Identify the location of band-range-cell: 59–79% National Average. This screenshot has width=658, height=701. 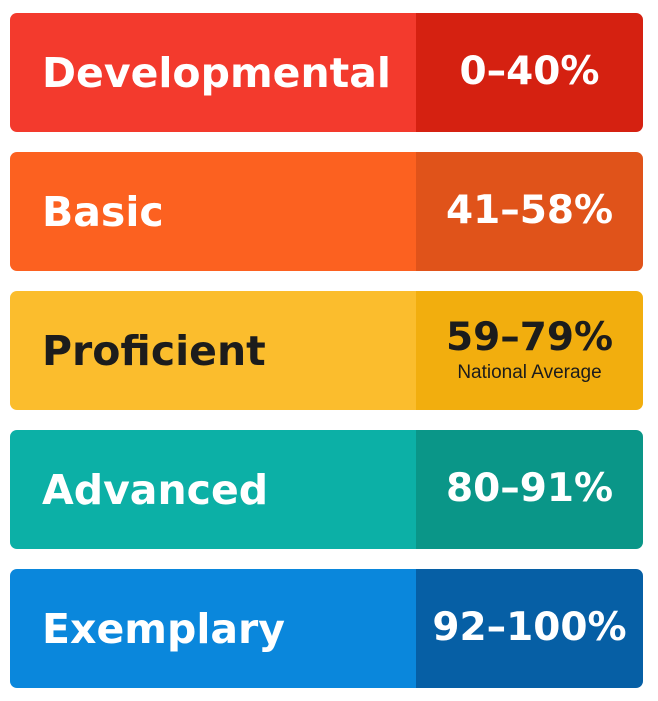
(529, 350).